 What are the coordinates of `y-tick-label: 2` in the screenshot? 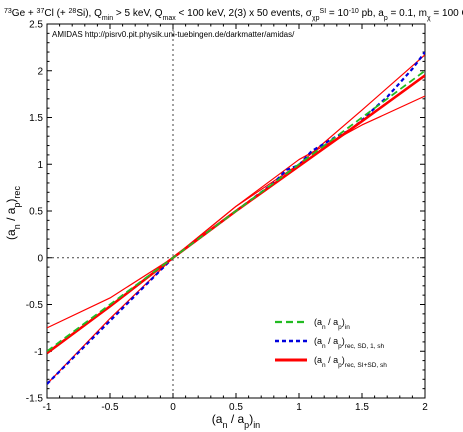 It's located at (40, 71).